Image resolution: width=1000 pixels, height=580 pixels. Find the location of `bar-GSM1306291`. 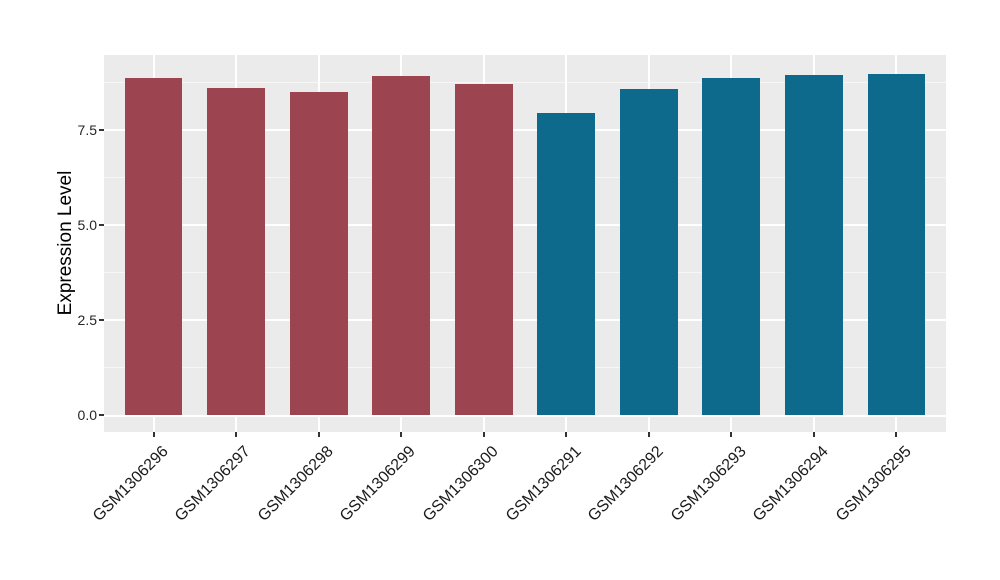

bar-GSM1306291 is located at coordinates (566, 264).